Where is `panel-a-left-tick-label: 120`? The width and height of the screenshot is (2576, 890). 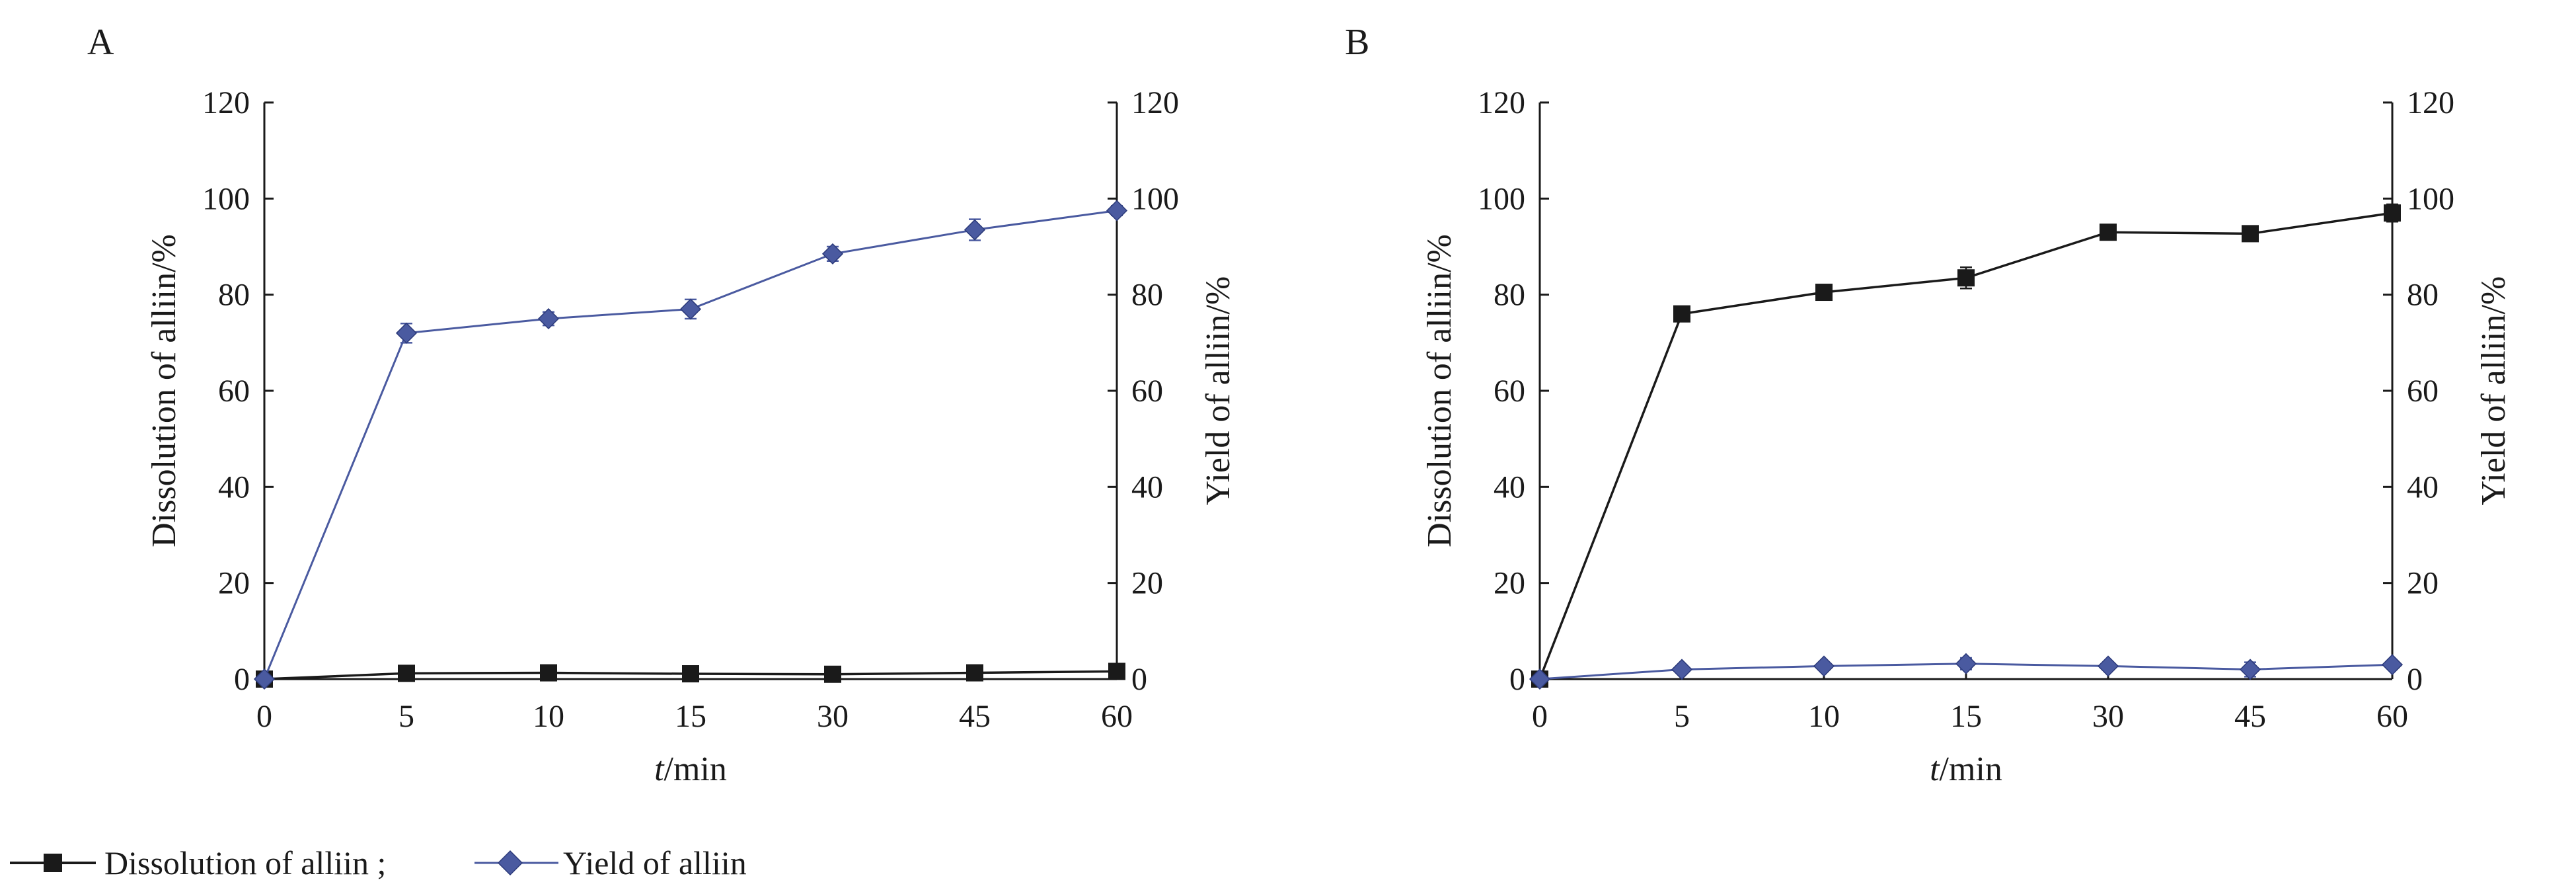
panel-a-left-tick-label: 120 is located at coordinates (226, 102).